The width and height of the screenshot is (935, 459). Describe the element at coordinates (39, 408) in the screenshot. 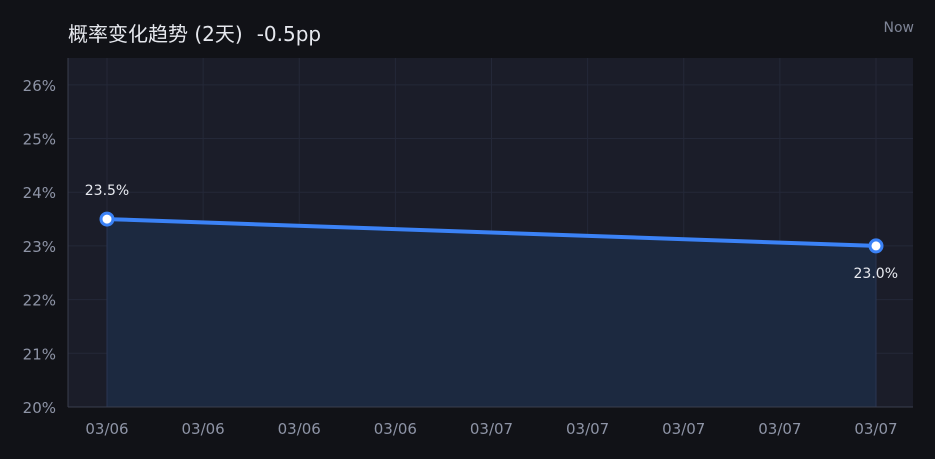

I see `y-tick-label: 20%` at that location.